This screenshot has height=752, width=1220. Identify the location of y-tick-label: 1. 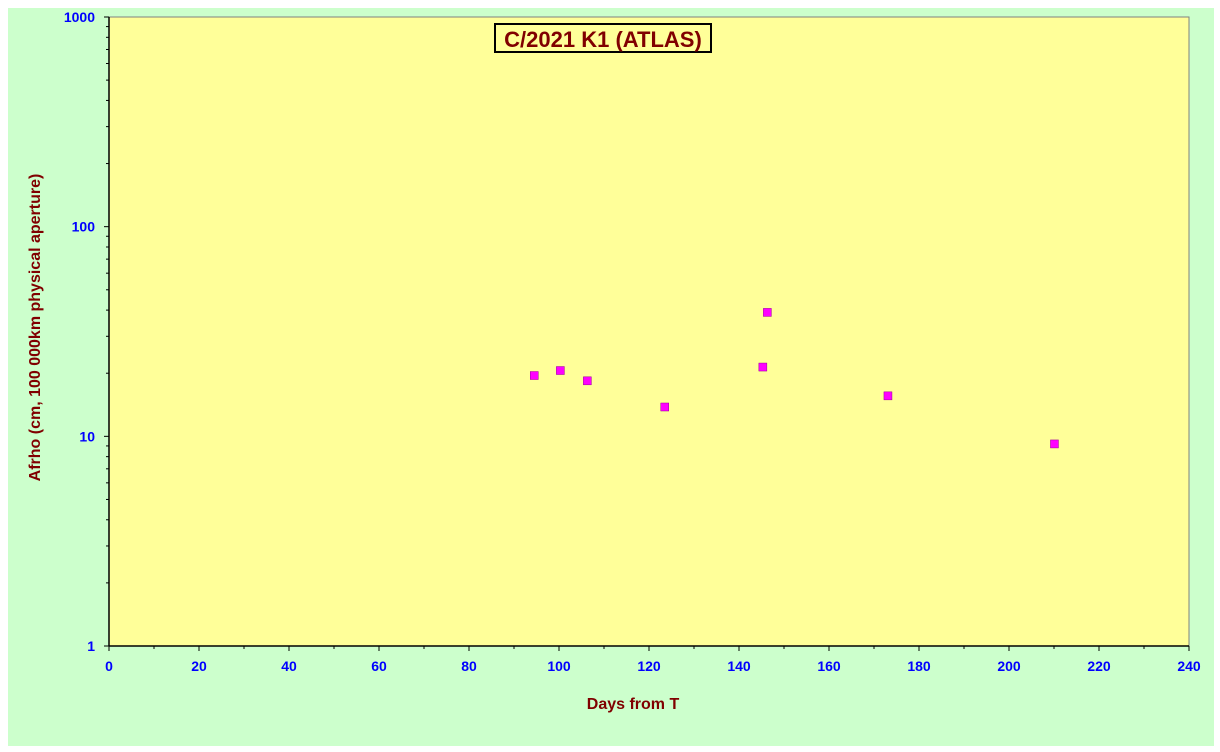
(91, 646).